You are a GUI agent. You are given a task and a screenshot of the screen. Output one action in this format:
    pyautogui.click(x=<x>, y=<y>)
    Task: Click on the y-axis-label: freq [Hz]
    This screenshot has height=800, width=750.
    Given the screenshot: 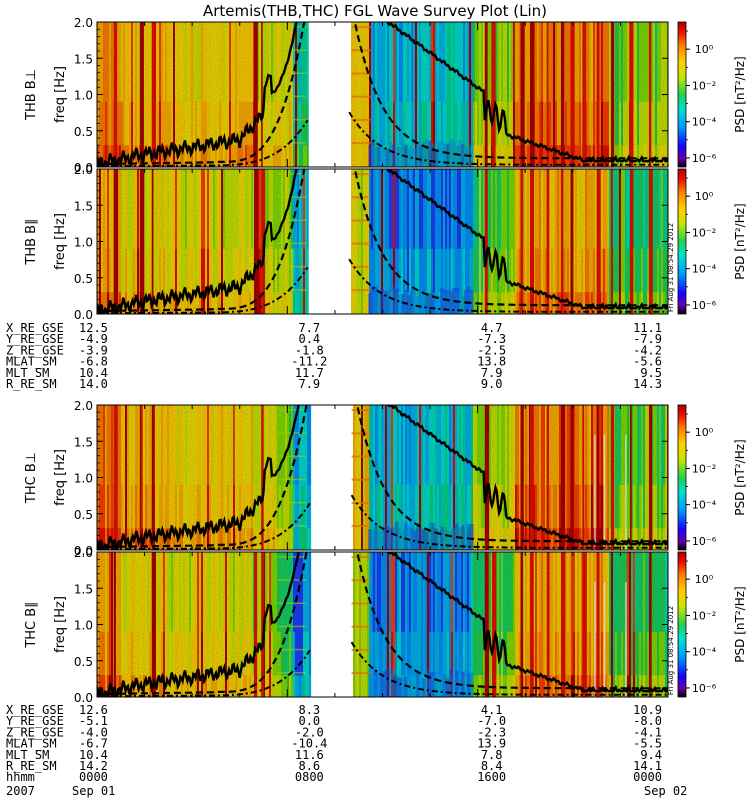 What is the action you would take?
    pyautogui.click(x=60, y=624)
    